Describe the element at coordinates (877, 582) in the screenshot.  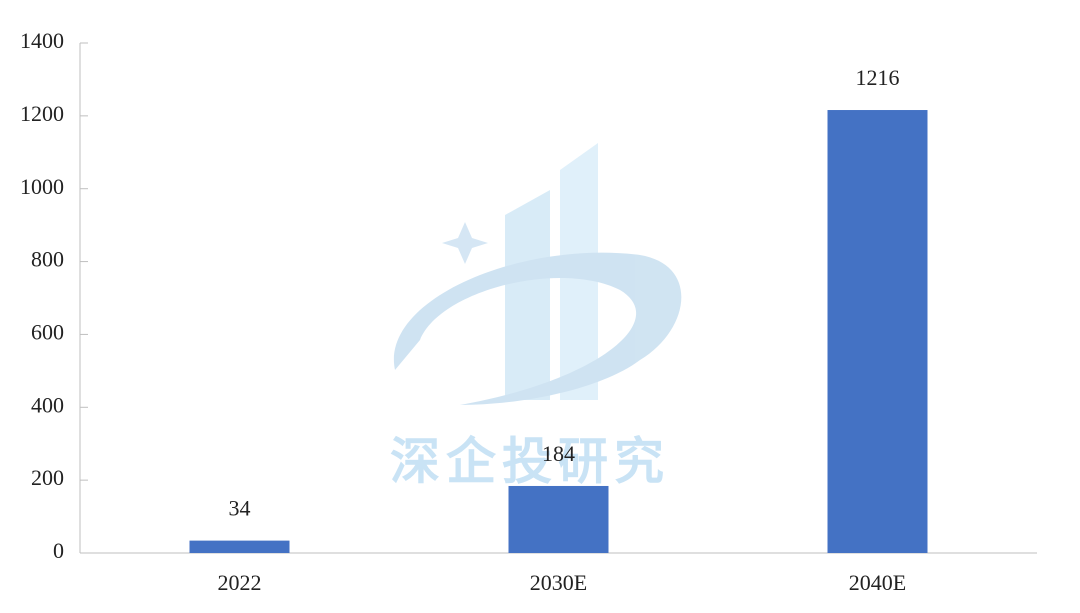
I see `x-tick-label: 2040E` at that location.